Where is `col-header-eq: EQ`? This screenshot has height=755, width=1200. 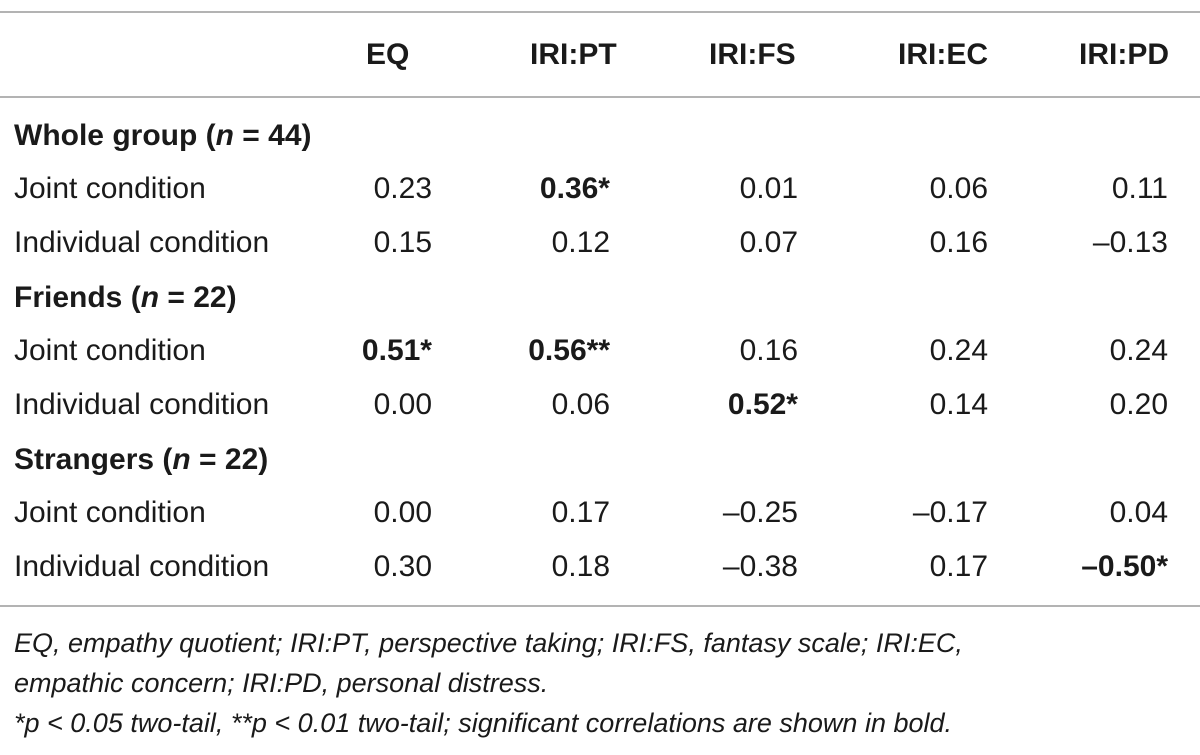
col-header-eq: EQ is located at coordinates (388, 54).